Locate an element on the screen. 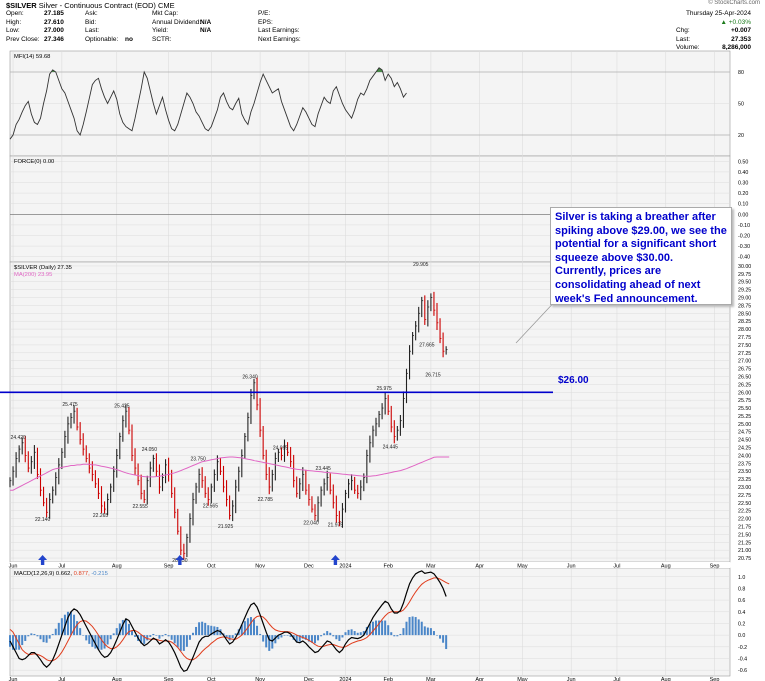 The height and width of the screenshot is (681, 765). price-annotation: 24.445 is located at coordinates (391, 447).